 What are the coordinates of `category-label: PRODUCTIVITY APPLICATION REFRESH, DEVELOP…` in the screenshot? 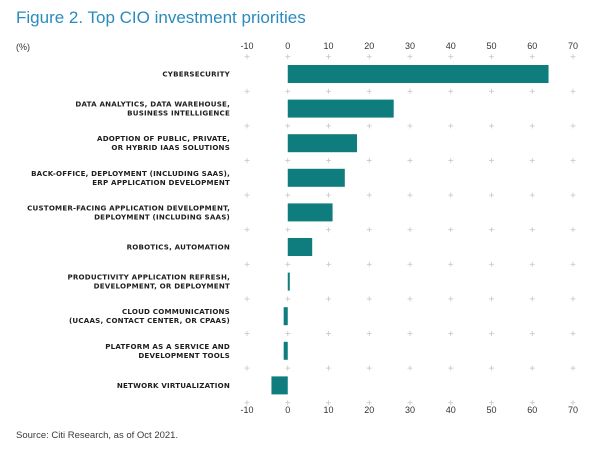 It's located at (148, 282).